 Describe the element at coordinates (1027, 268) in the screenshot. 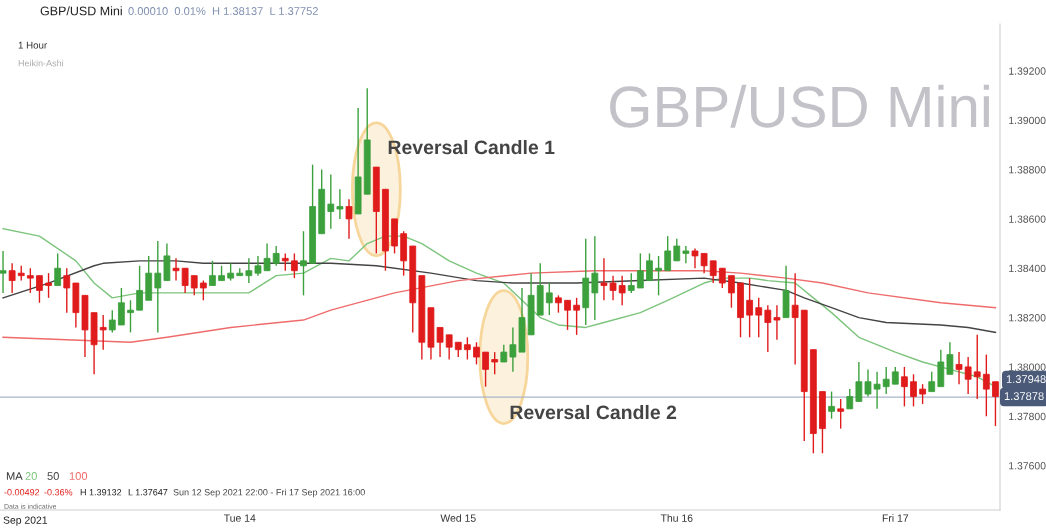

I see `y-tick-label: 1.38400` at that location.